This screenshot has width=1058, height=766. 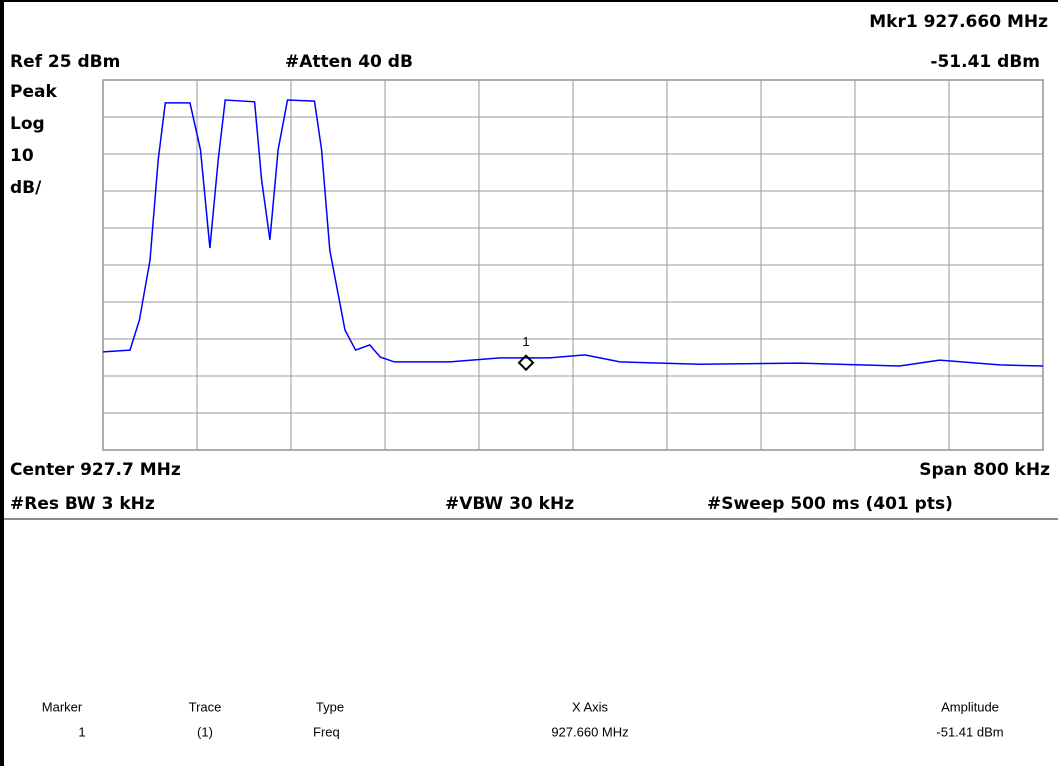 I want to click on column-header: Type, so click(x=330, y=706).